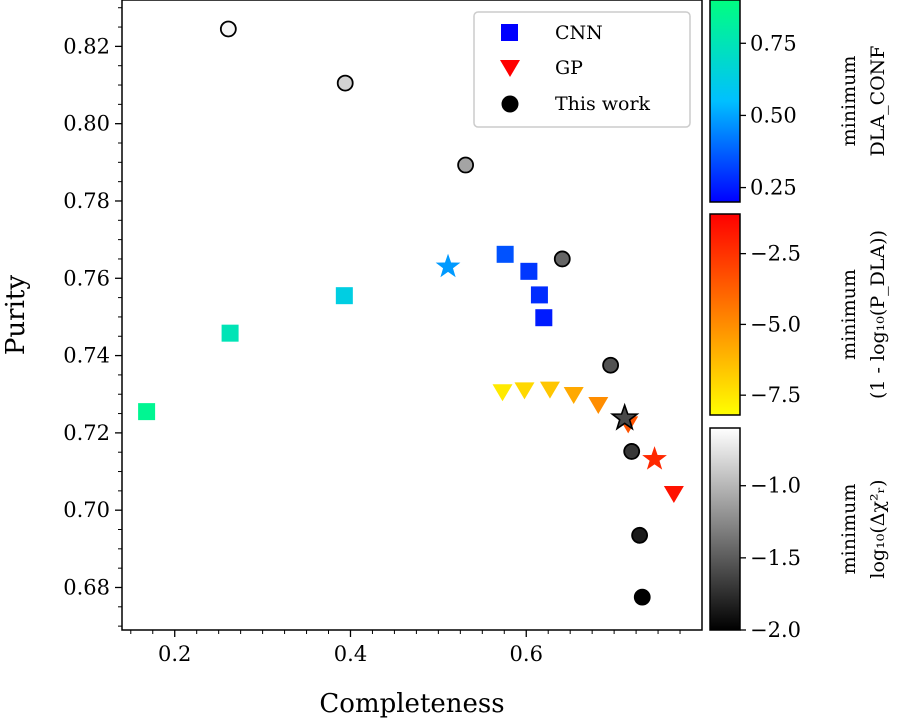  What do you see at coordinates (775, 630) in the screenshot?
I see `colorbar-tick-label: −2.0` at bounding box center [775, 630].